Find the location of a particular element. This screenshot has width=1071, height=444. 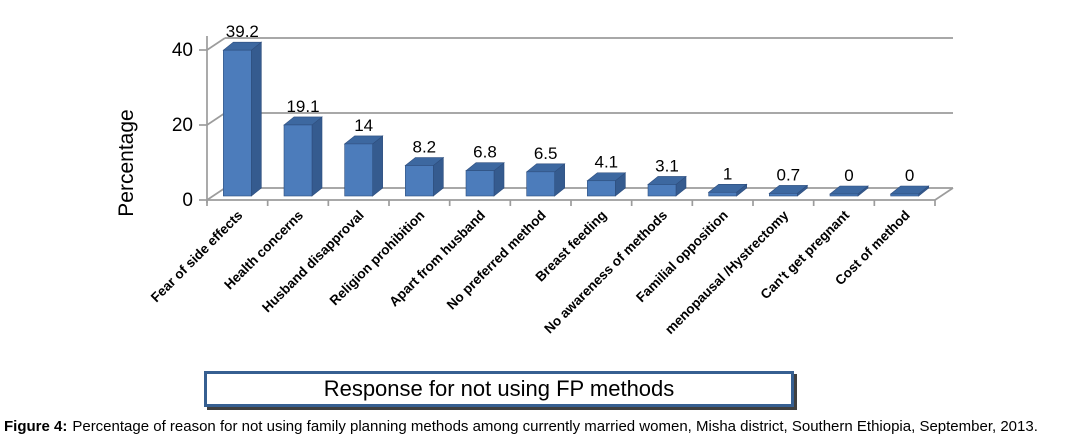

y-tick-label: 20 is located at coordinates (182, 125).